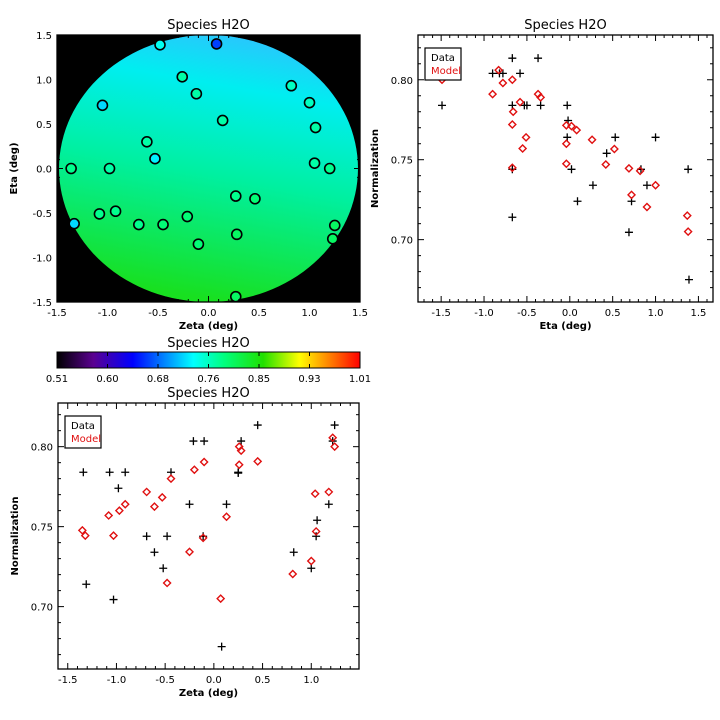  I want to click on legend: Data Model, so click(83, 432).